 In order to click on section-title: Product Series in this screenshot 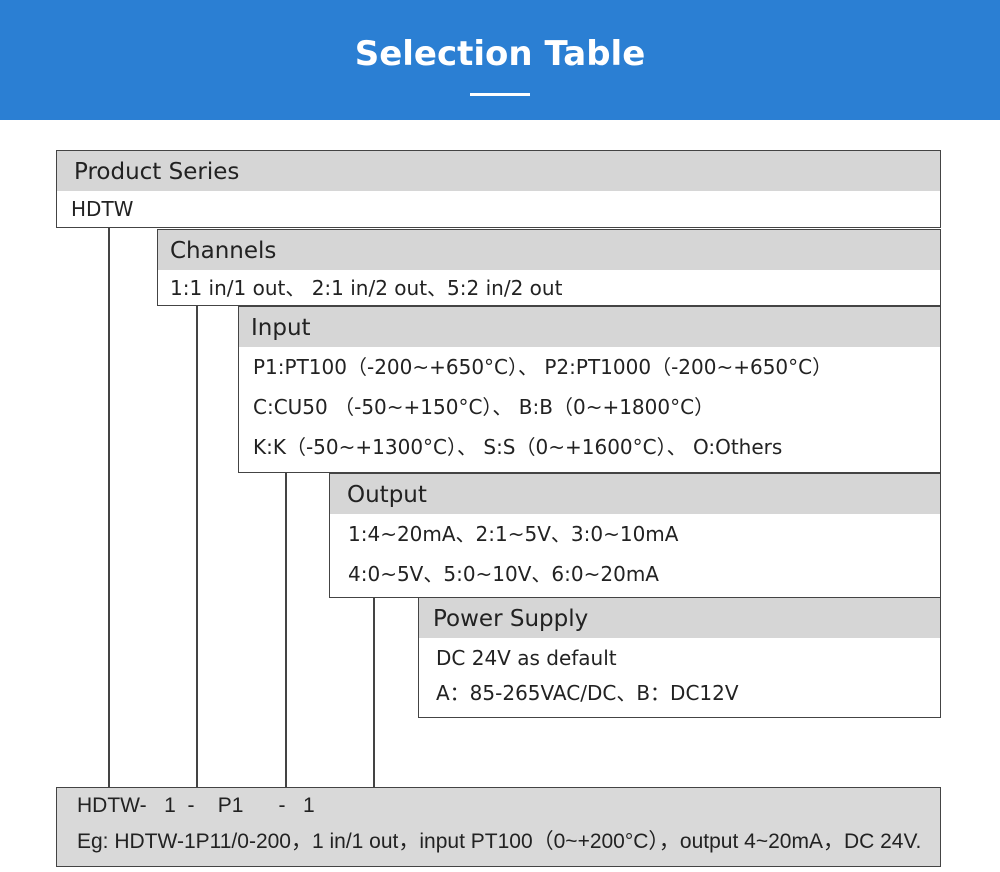, I will do `click(498, 171)`.